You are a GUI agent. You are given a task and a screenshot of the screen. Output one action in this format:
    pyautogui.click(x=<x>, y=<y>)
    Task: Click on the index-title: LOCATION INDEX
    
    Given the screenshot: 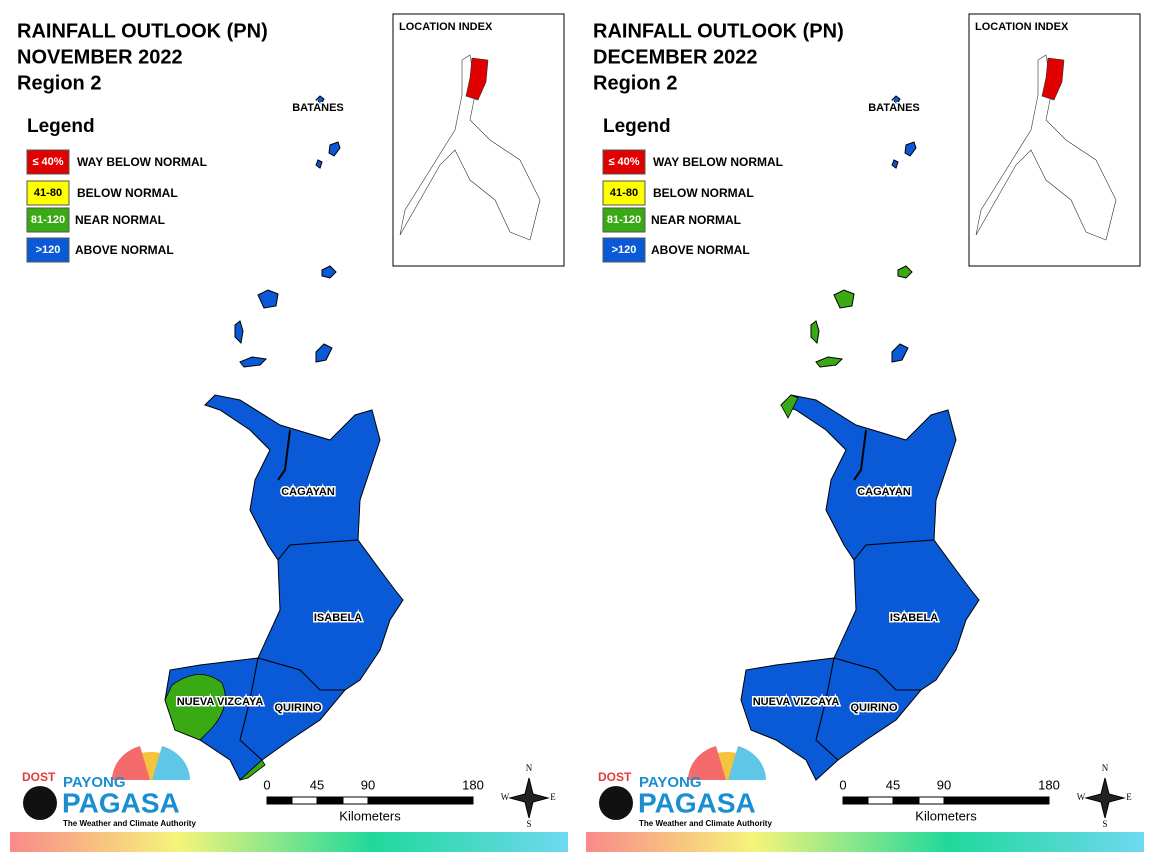 What is the action you would take?
    pyautogui.click(x=1022, y=27)
    